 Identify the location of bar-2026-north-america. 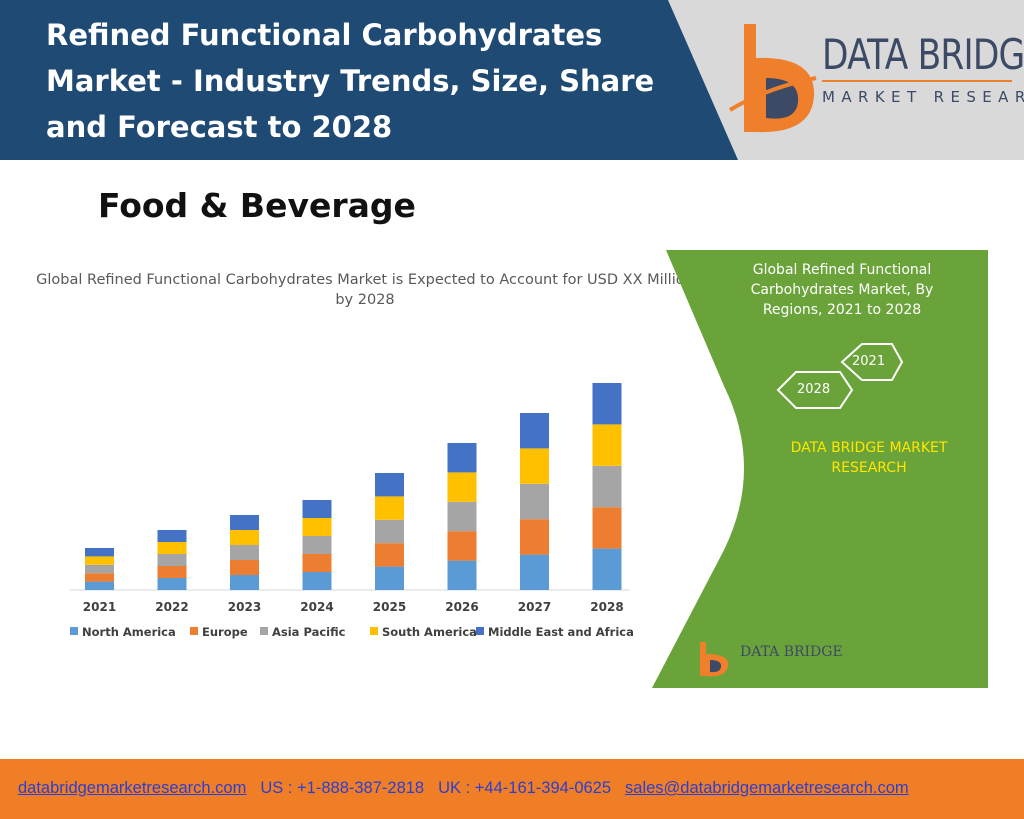
(462, 575).